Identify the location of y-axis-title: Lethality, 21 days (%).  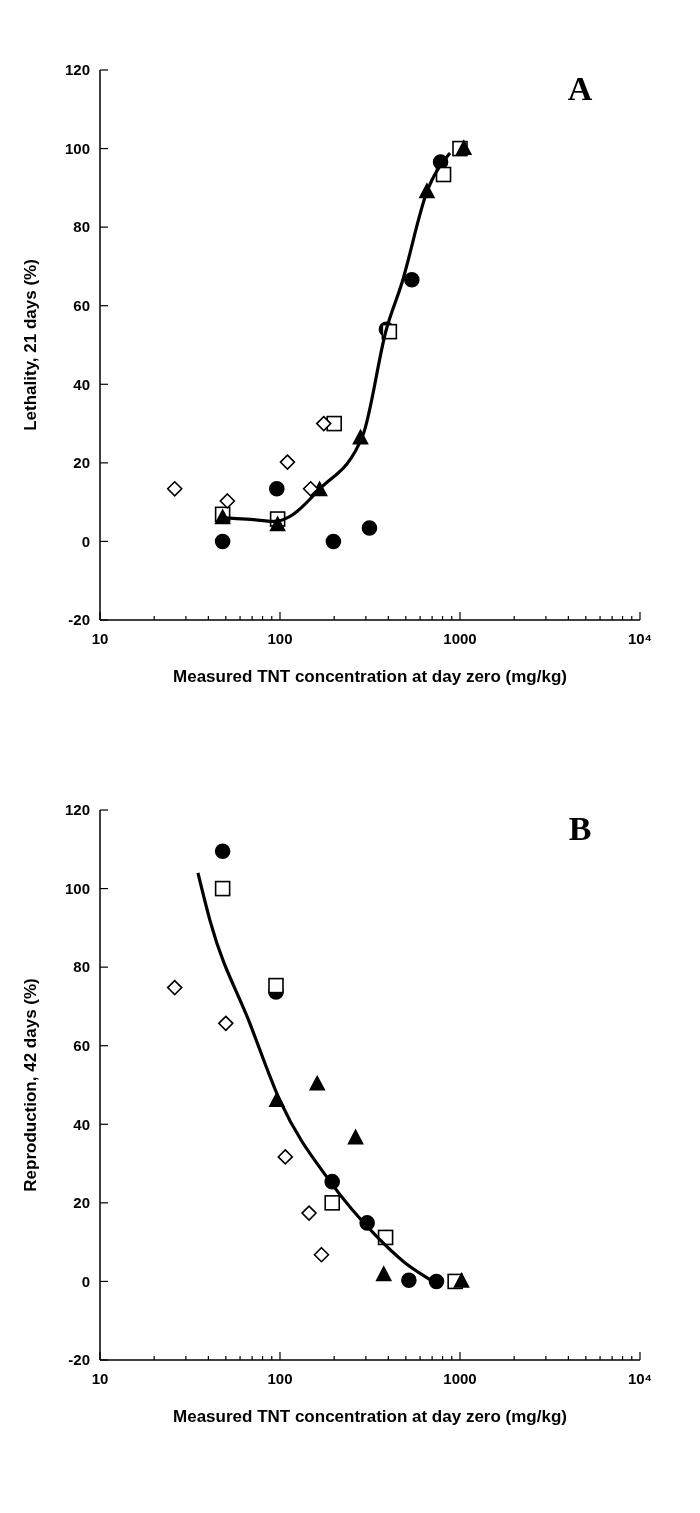
(30, 345).